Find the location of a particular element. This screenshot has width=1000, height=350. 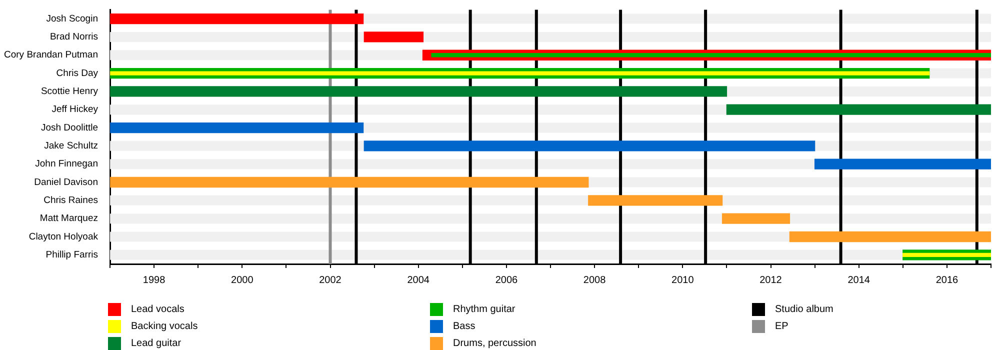

x-tick-label: 2004 is located at coordinates (418, 280).